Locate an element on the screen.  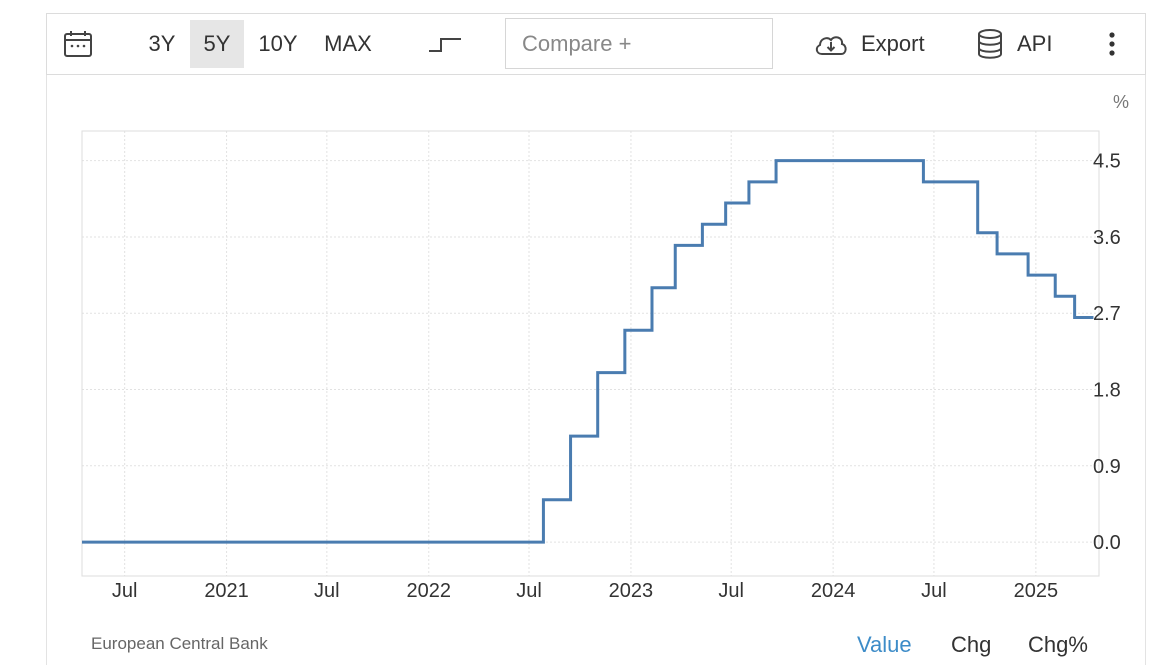
data-source: European Central Bank is located at coordinates (179, 643).